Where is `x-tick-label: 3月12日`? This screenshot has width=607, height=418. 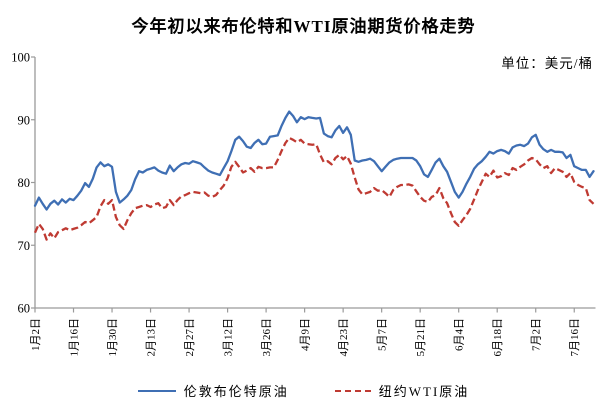 x-tick-label: 3月12日 is located at coordinates (229, 337).